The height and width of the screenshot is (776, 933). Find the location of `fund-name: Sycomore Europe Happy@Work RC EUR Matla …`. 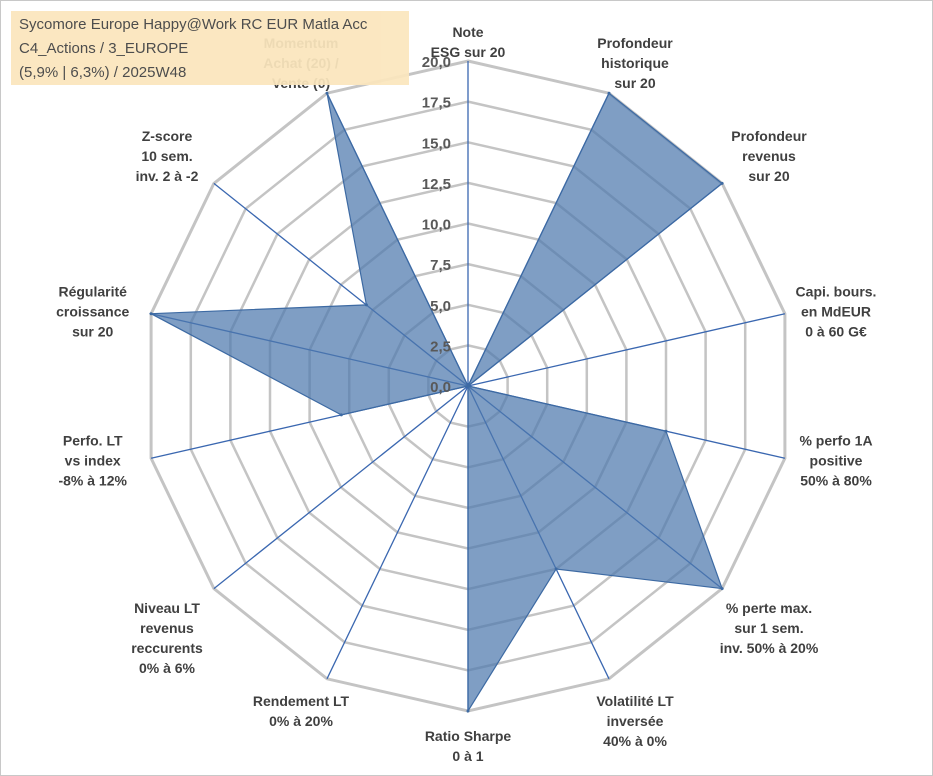

fund-name: Sycomore Europe Happy@Work RC EUR Matla … is located at coordinates (193, 24).